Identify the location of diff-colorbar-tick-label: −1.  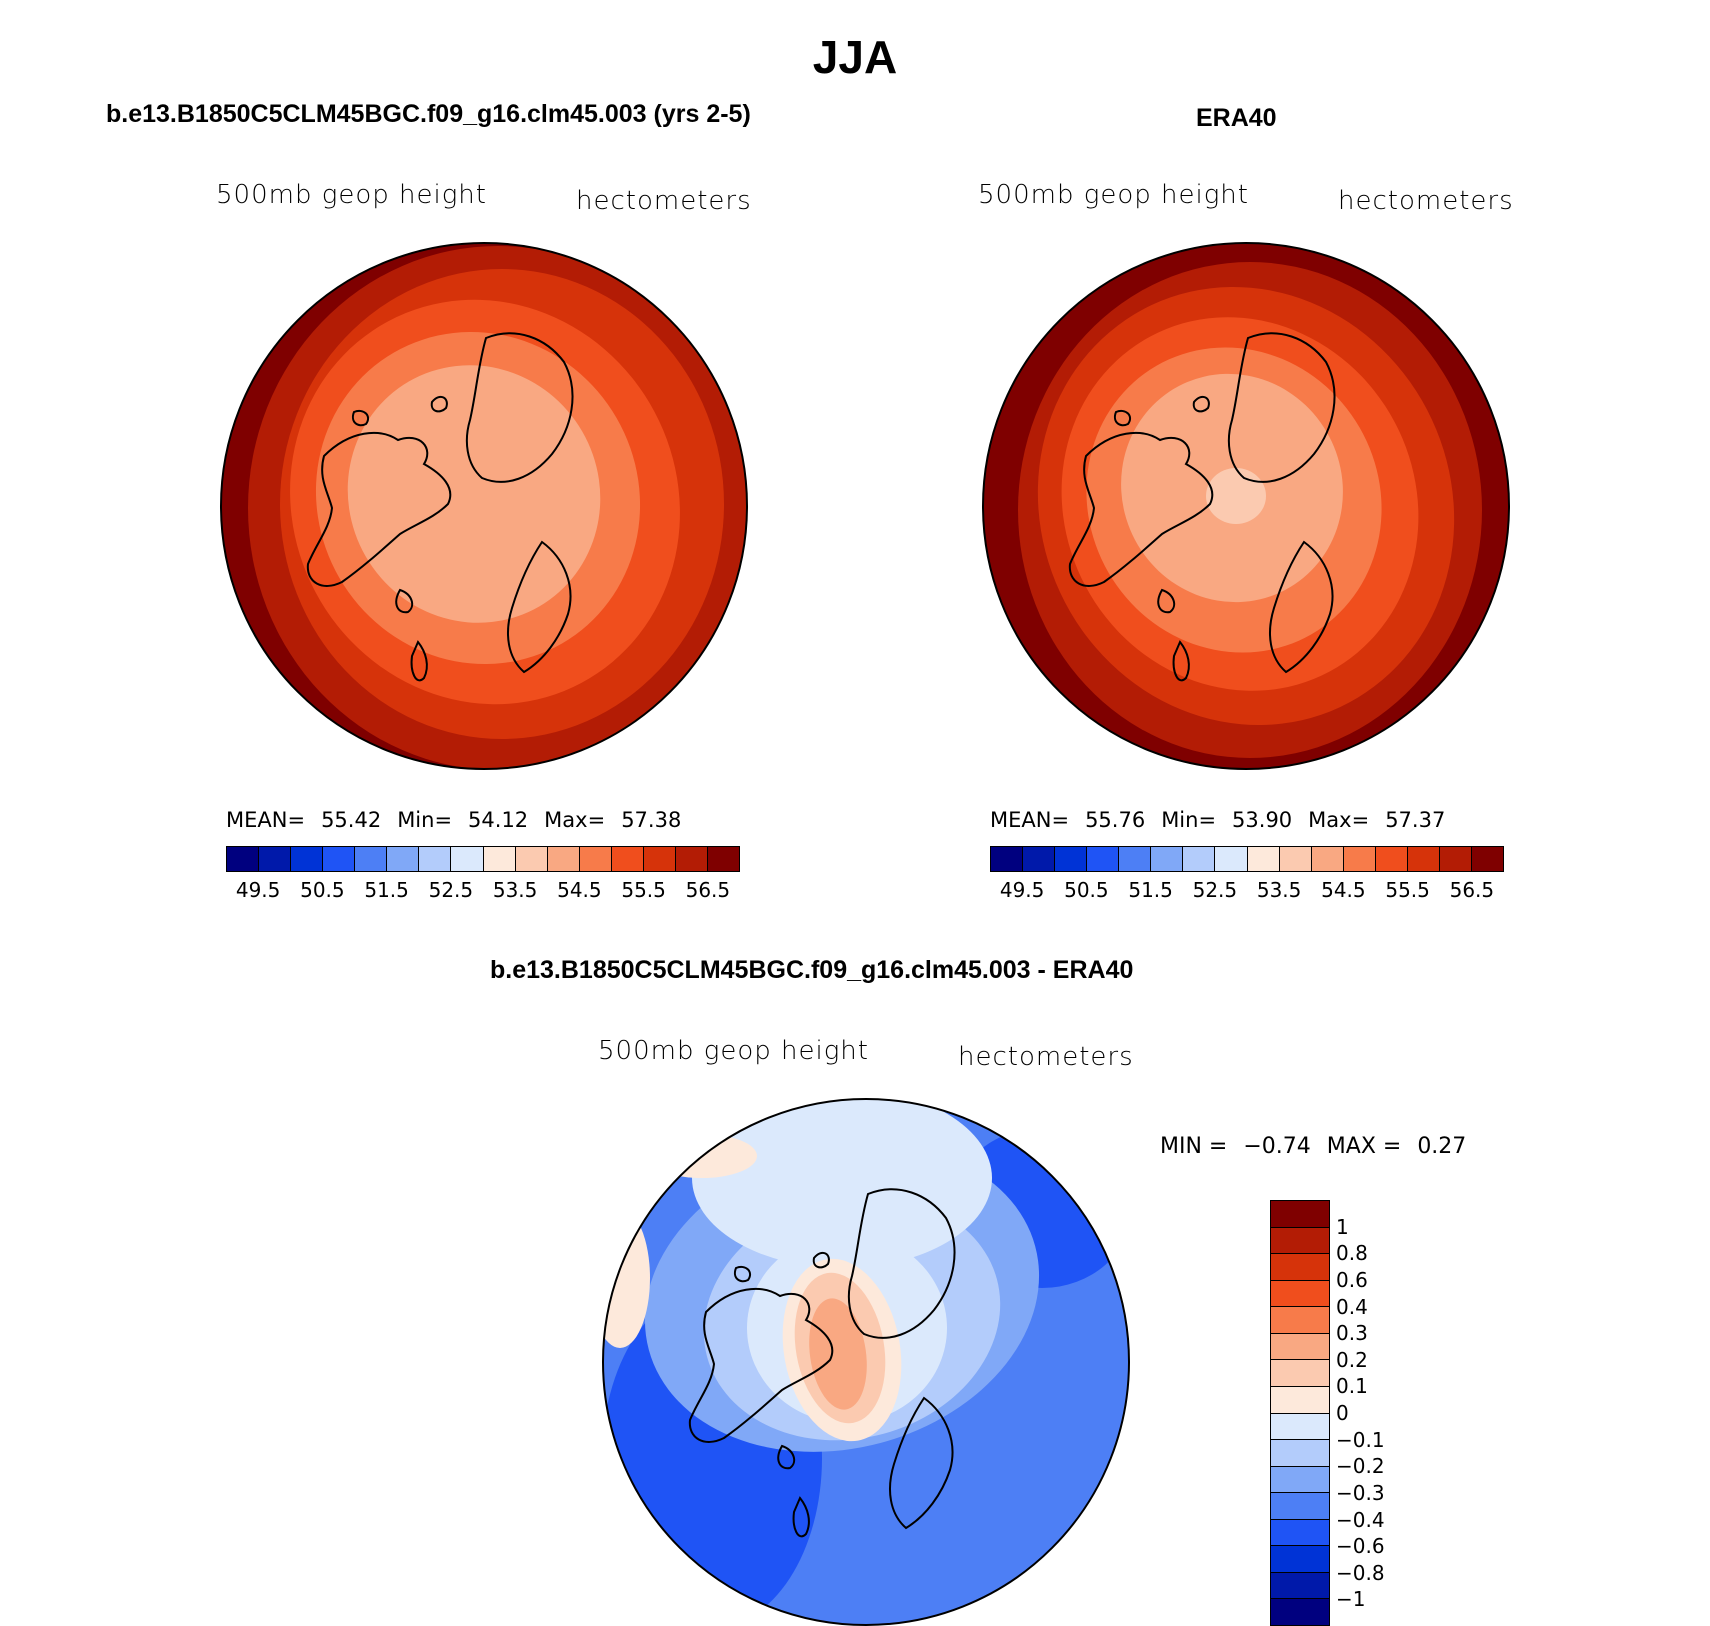
(1351, 1599).